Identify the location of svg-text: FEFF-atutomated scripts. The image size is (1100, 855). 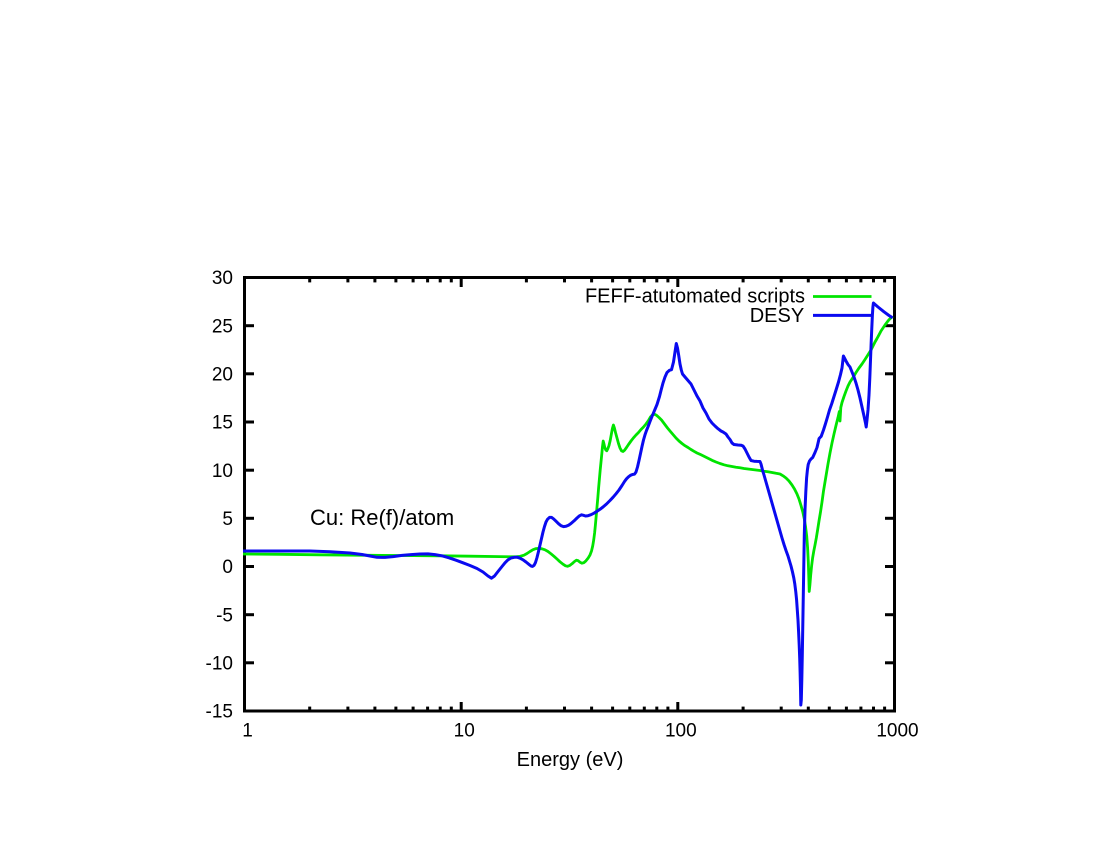
(695, 297).